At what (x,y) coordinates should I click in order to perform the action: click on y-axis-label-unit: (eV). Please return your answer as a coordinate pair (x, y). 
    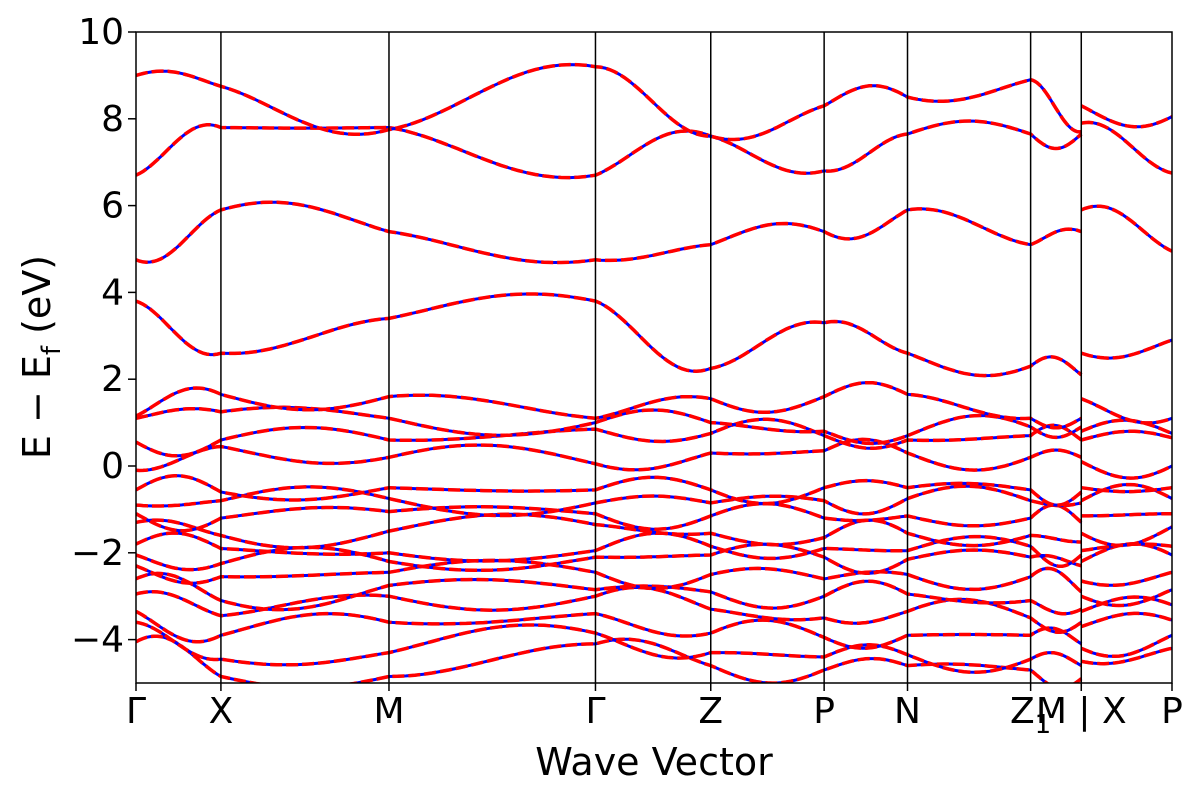
    Looking at the image, I should click on (37, 300).